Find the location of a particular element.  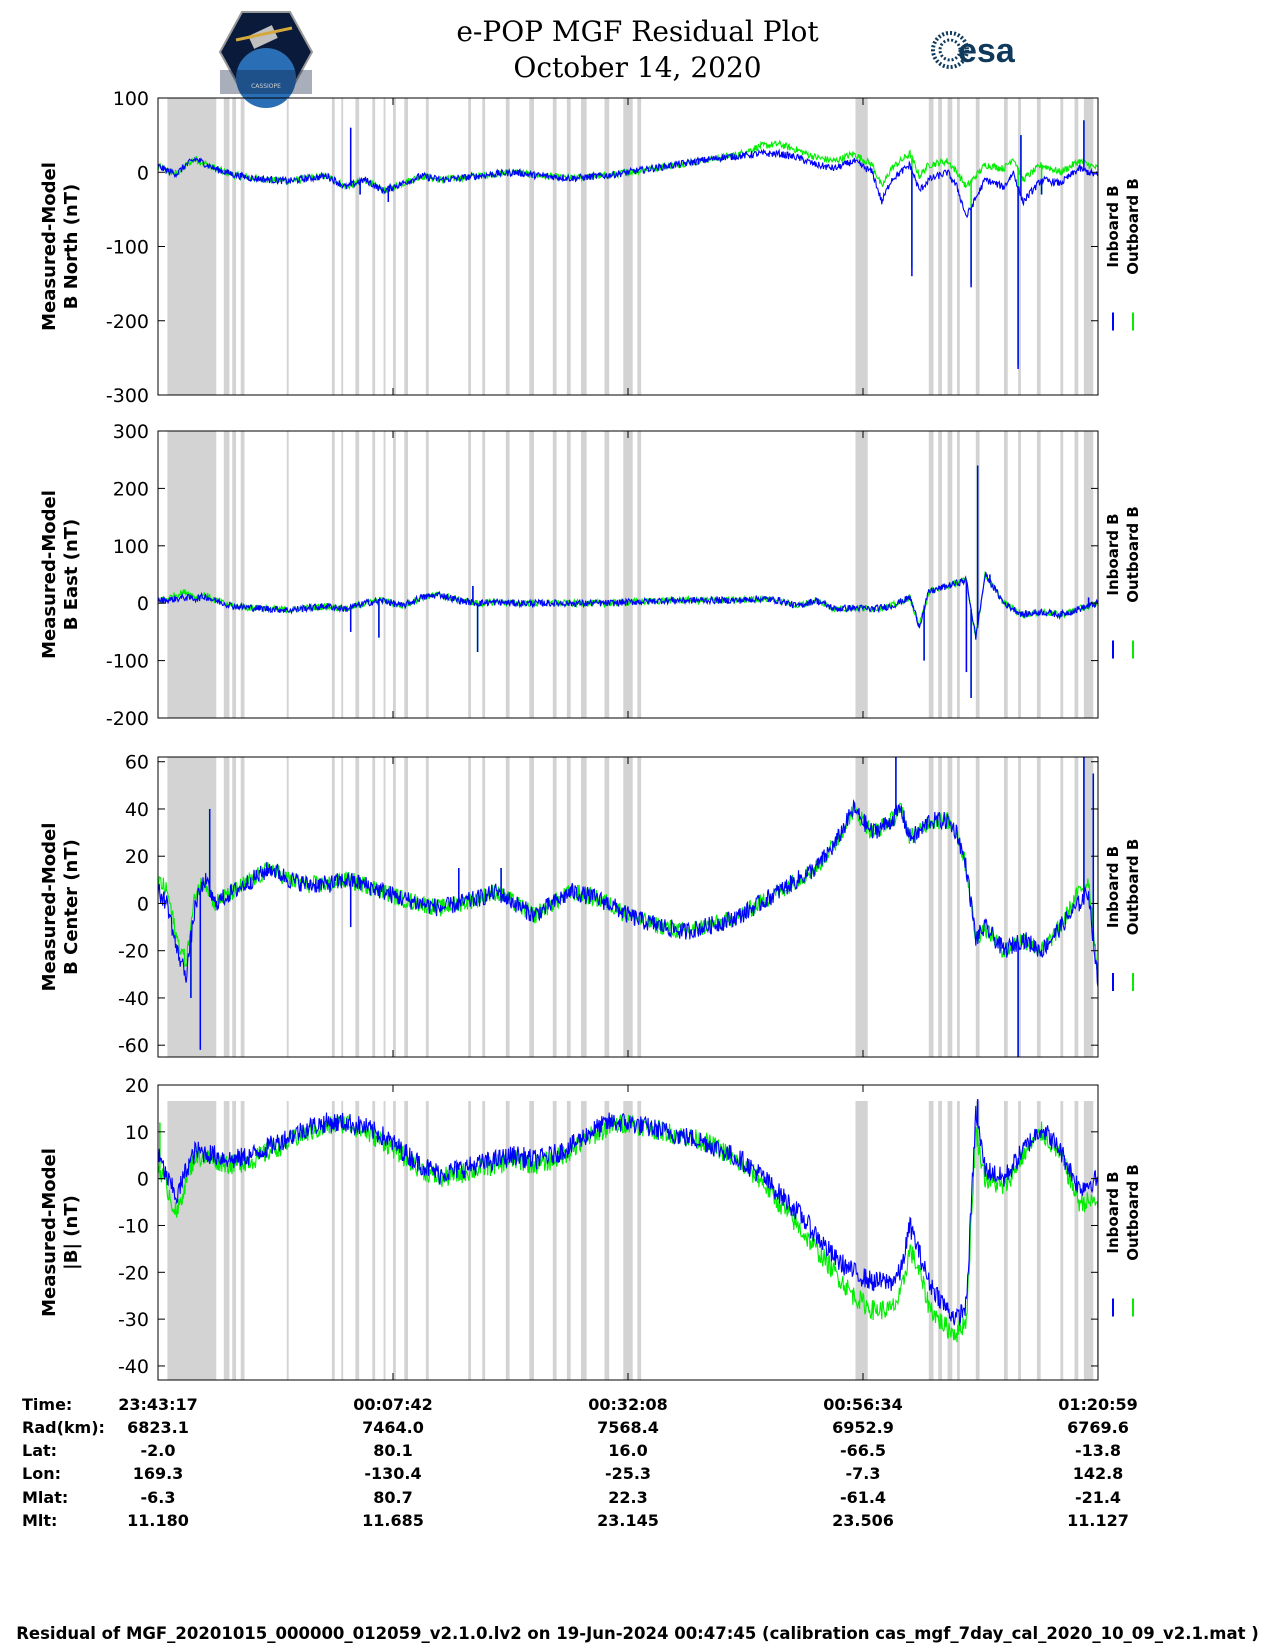

ytick-label-north-3: -200 is located at coordinates (127, 322).